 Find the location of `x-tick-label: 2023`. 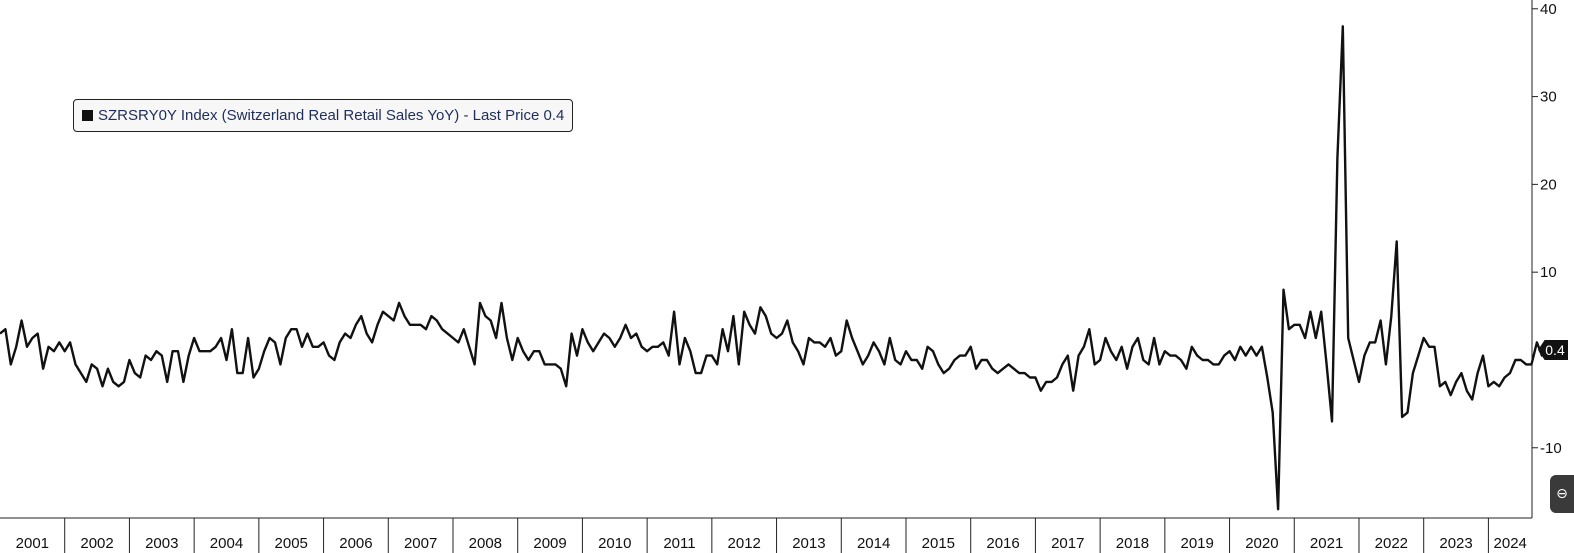

x-tick-label: 2023 is located at coordinates (1455, 543).